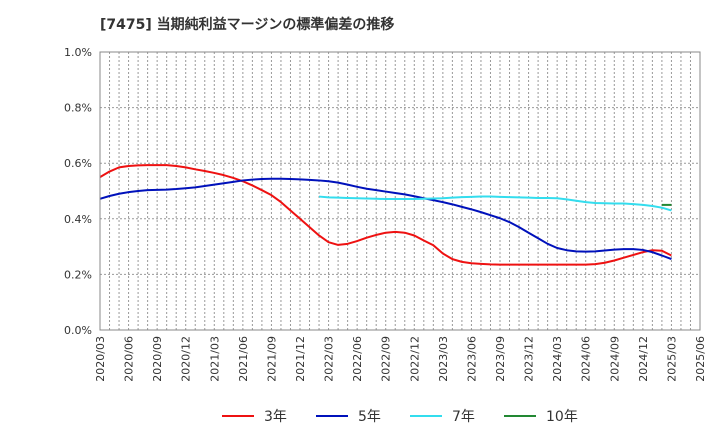 The image size is (720, 440). Describe the element at coordinates (129, 359) in the screenshot. I see `x-tick-label: 2020/06` at that location.